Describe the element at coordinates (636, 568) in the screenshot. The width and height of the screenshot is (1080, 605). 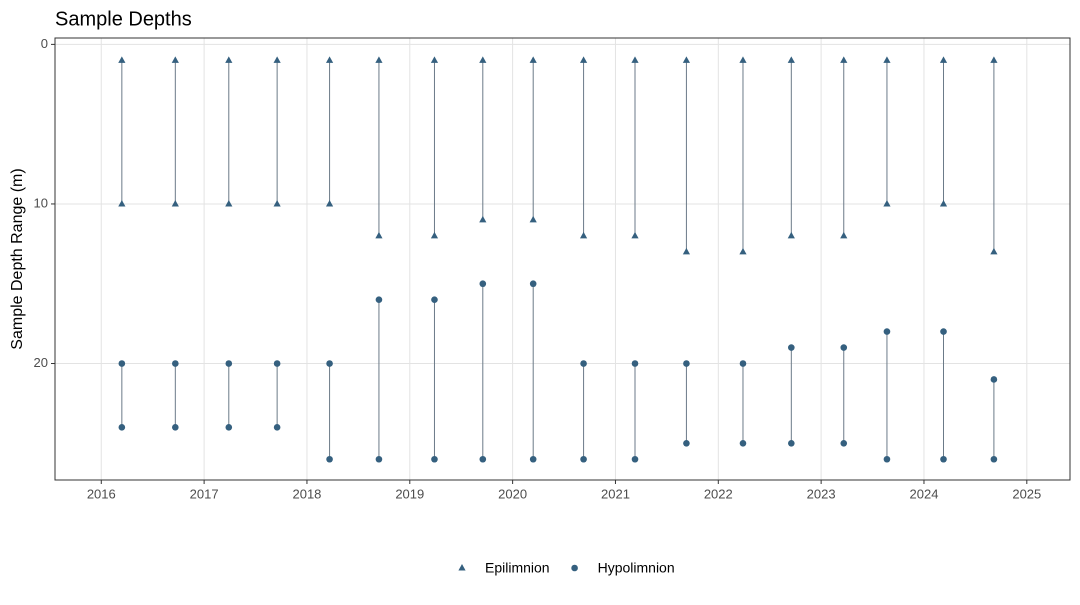
I see `legend-label: Hypolimnion` at that location.